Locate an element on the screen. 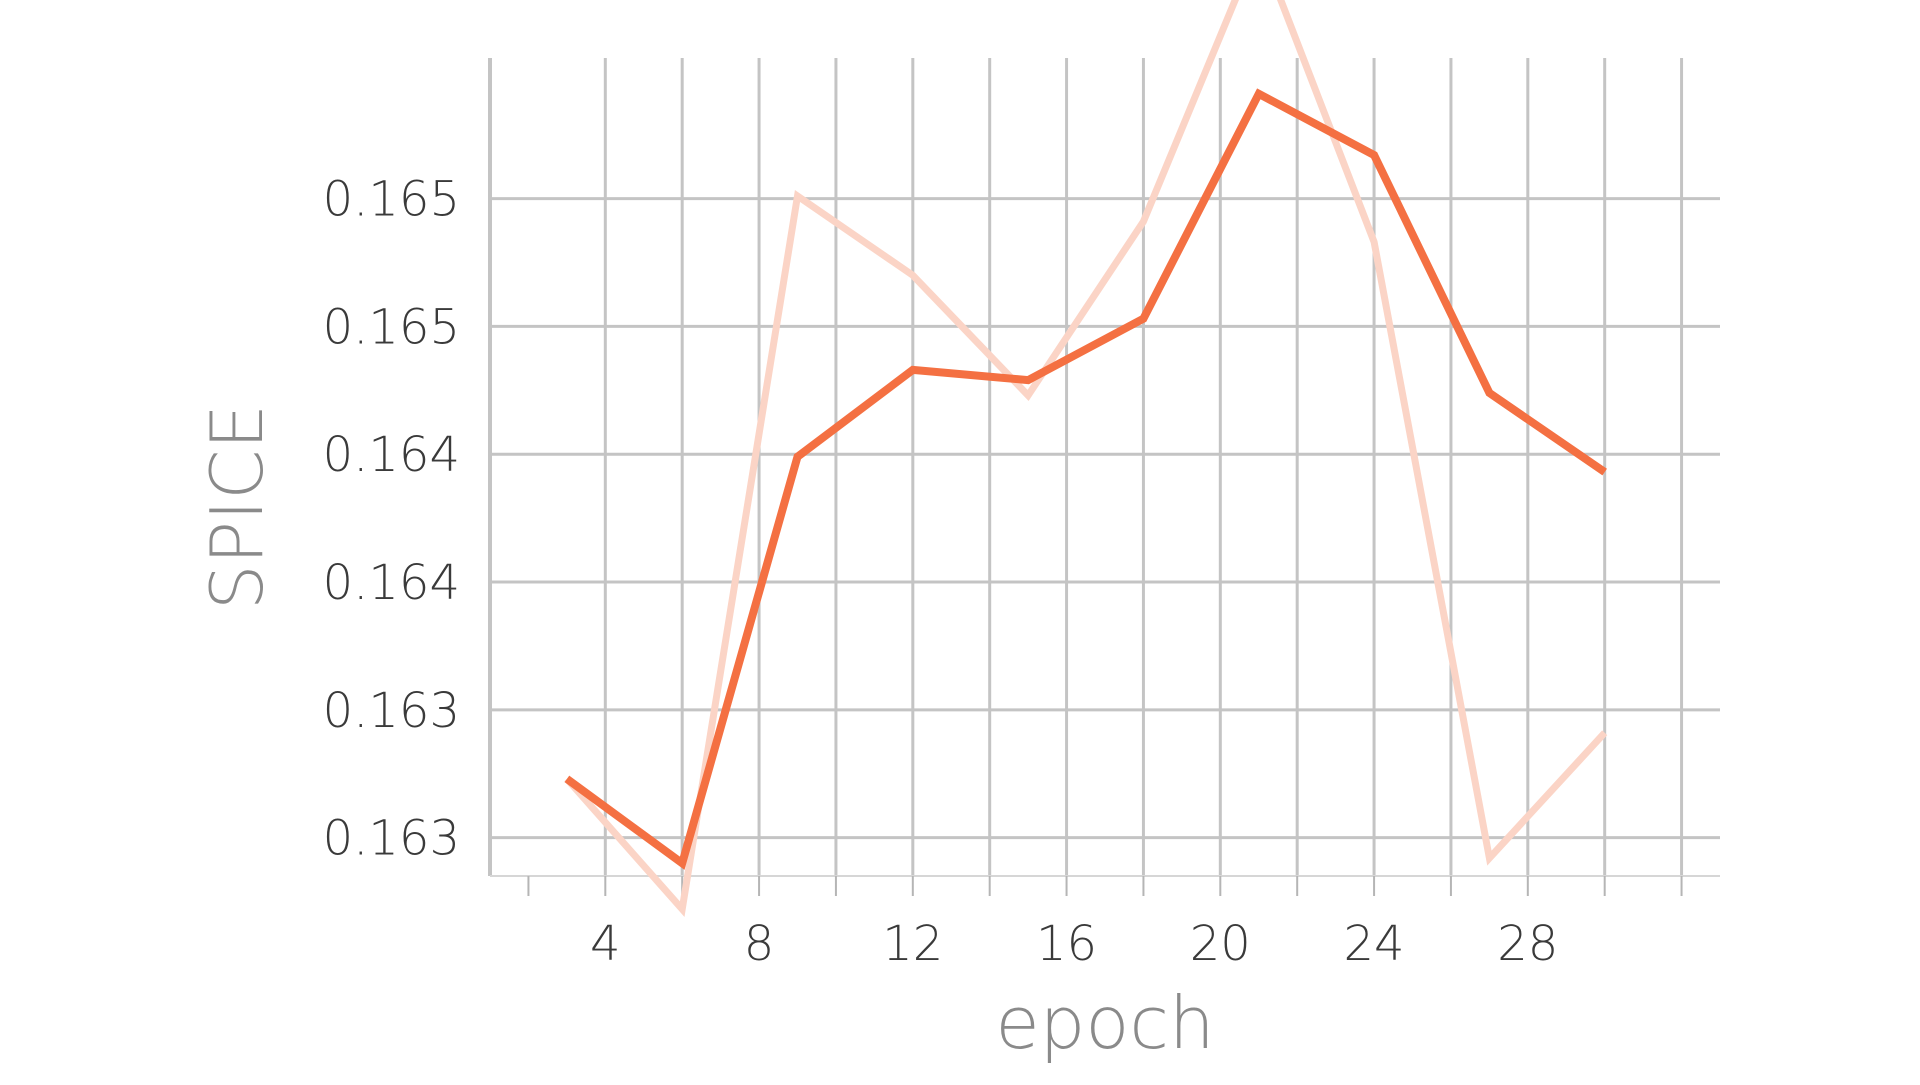 This screenshot has width=1920, height=1085. x-tick-label: 24 is located at coordinates (1374, 944).